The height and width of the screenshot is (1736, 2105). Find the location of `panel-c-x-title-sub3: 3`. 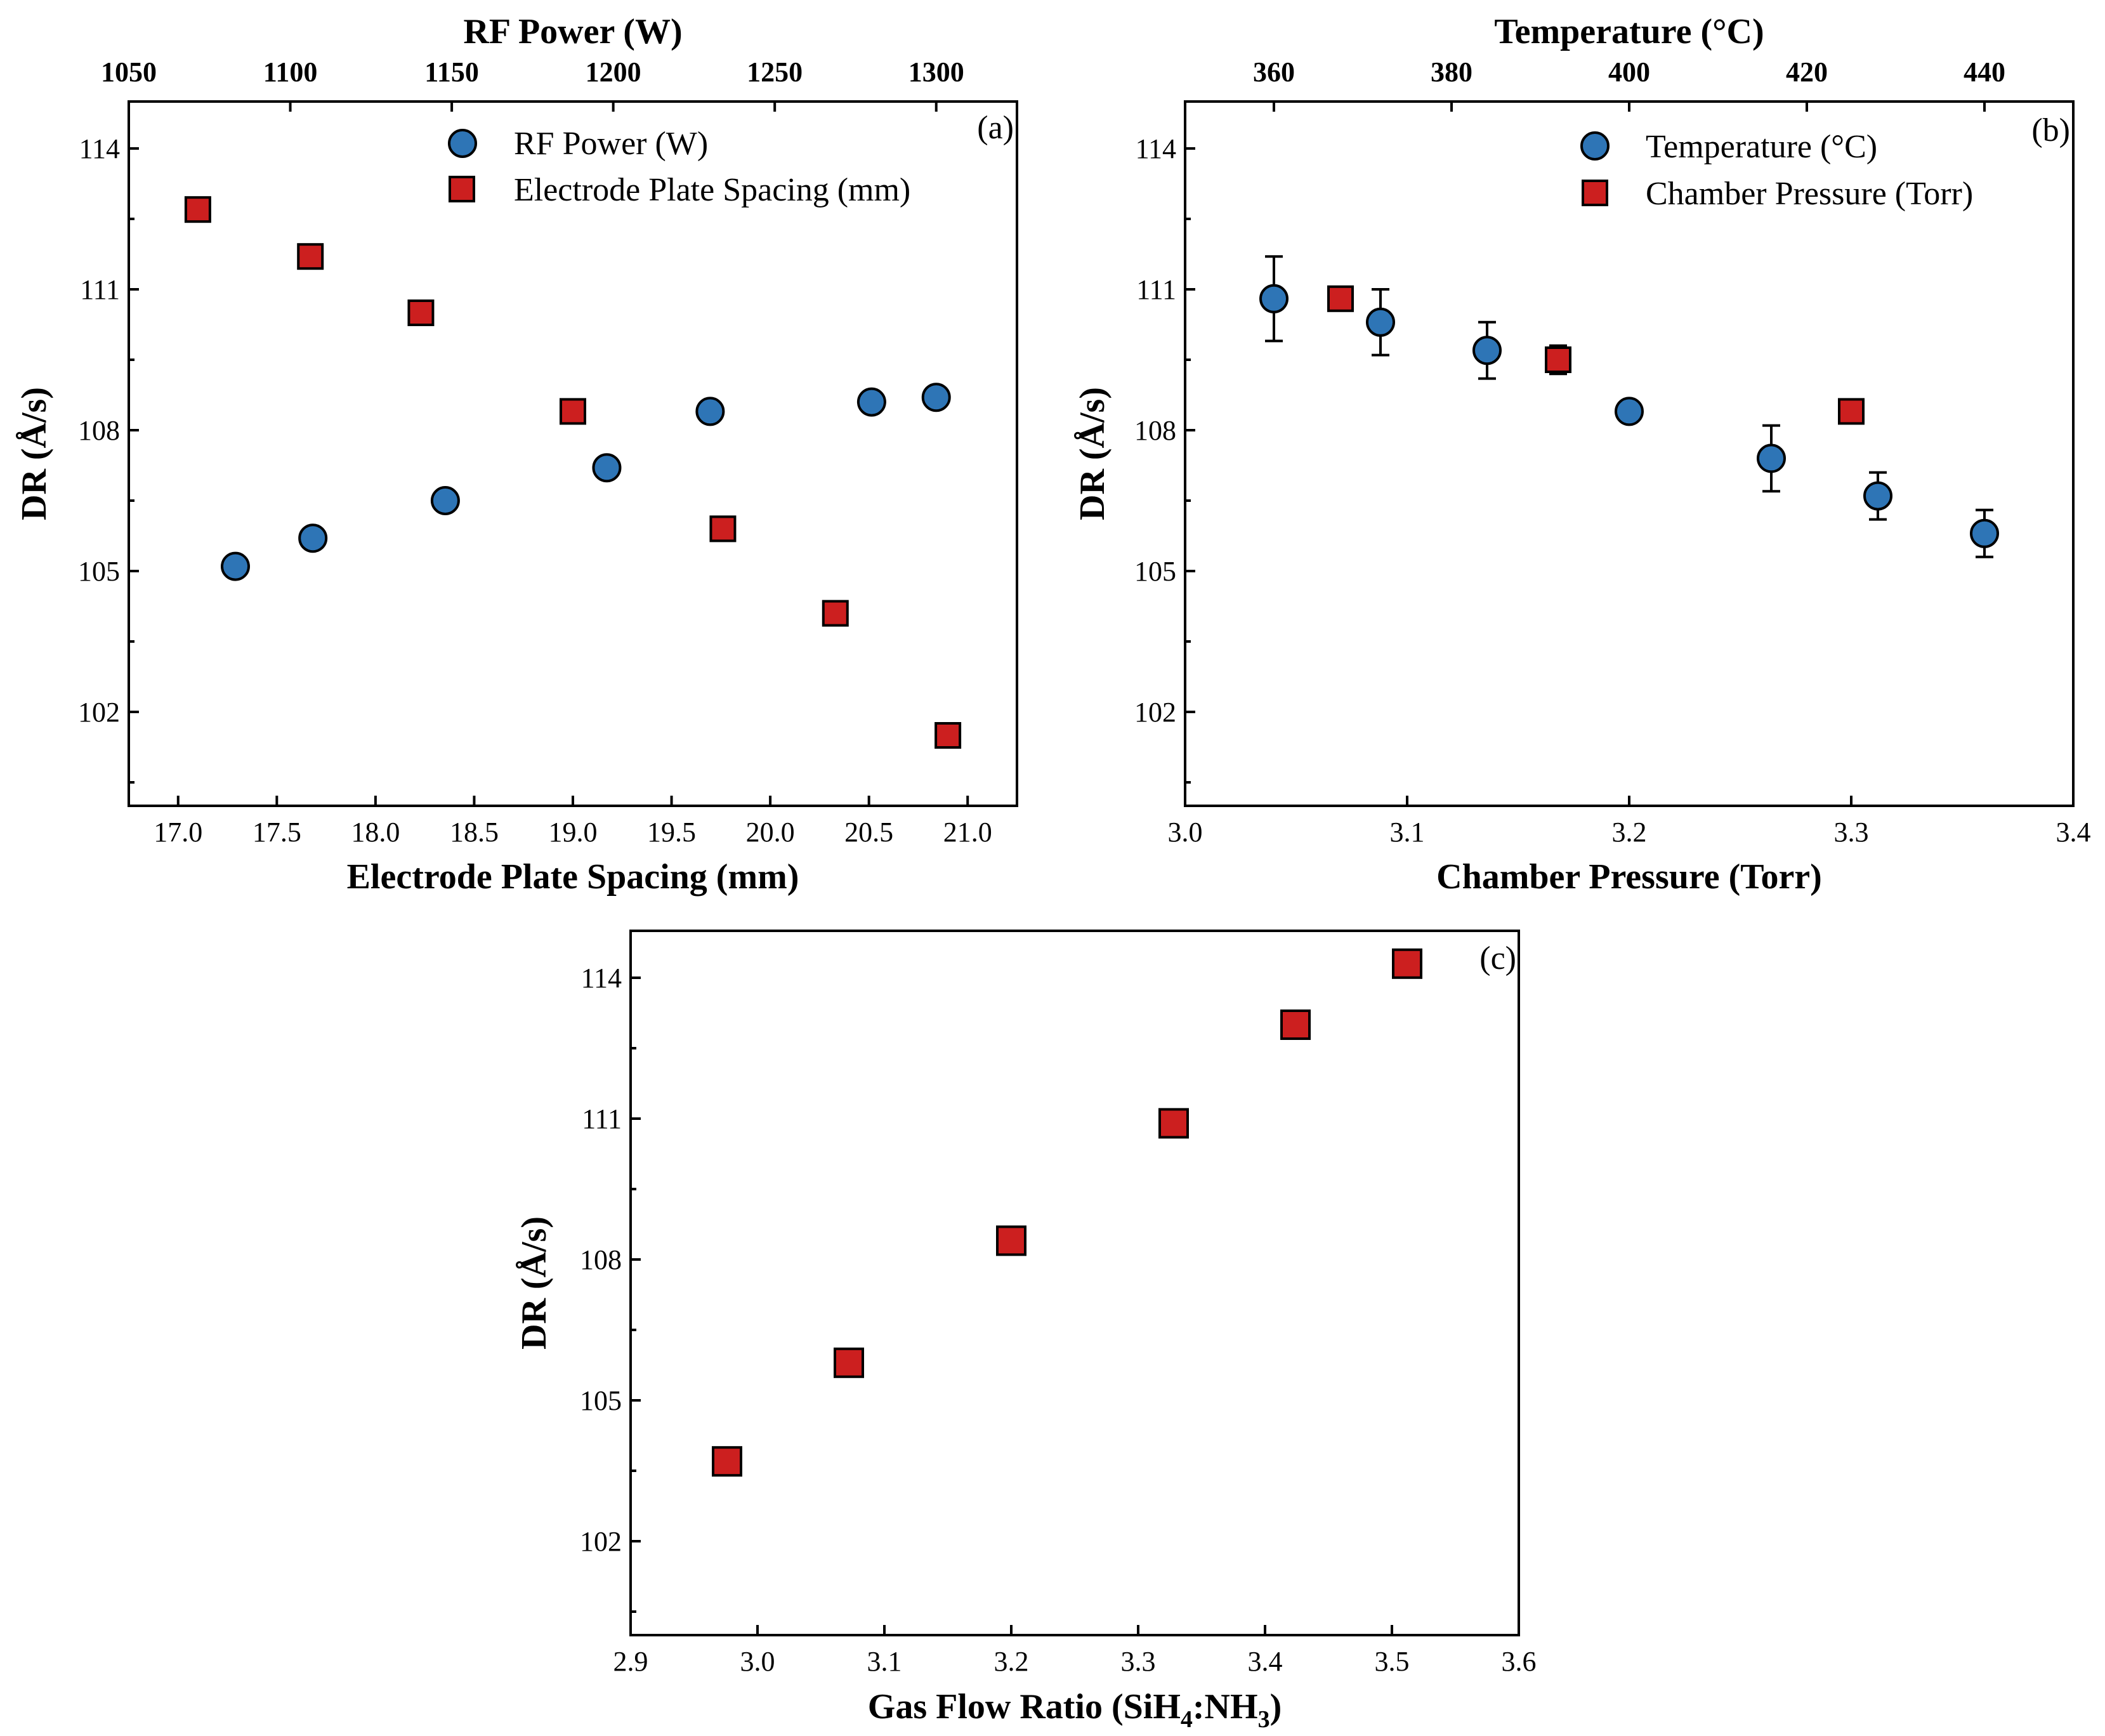

panel-c-x-title-sub3: 3 is located at coordinates (1264, 1720).